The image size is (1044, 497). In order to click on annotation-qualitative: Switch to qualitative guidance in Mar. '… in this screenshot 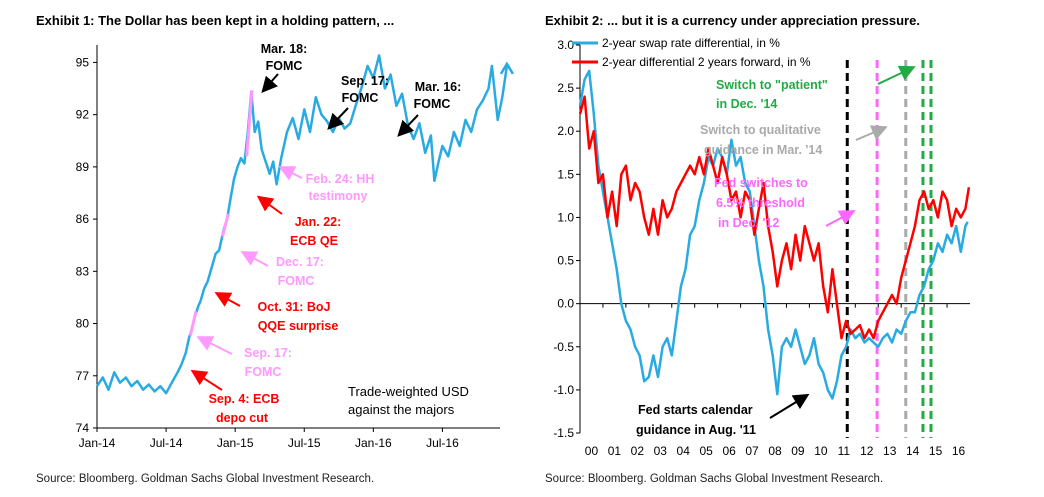, I will do `click(794, 140)`.